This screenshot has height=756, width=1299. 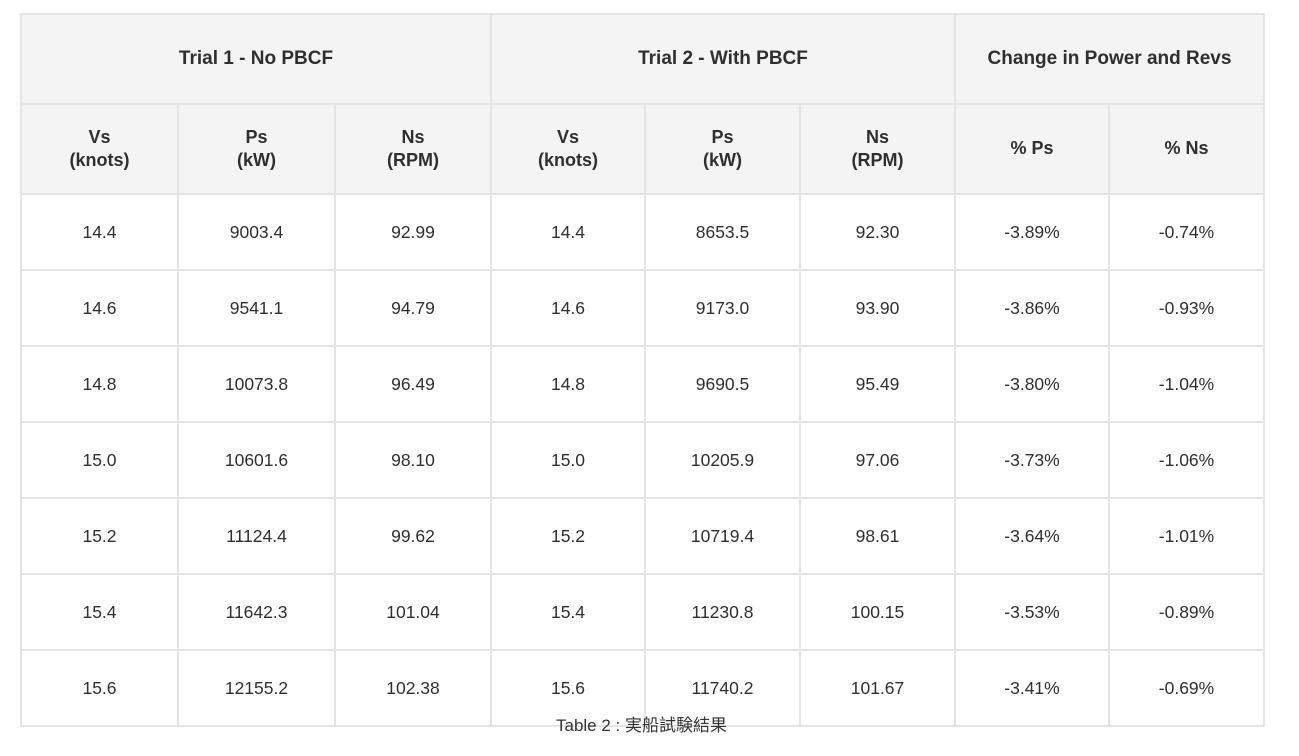 I want to click on table-cell: -3.53%, so click(x=1032, y=612).